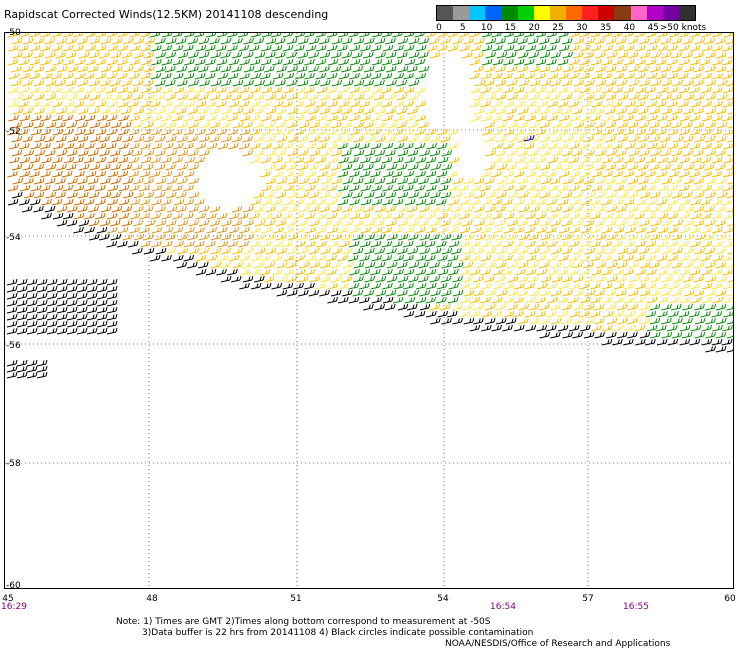 The height and width of the screenshot is (650, 740). What do you see at coordinates (541, 13) in the screenshot?
I see `legend-swatch` at bounding box center [541, 13].